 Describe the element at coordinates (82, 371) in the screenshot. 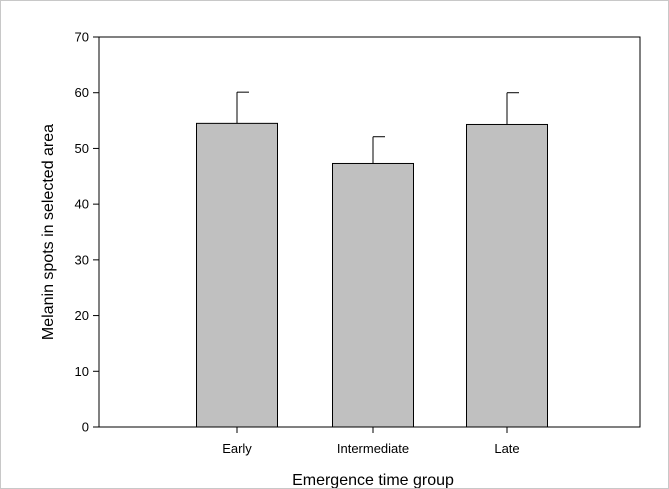

I see `y-tick-label: 10` at that location.